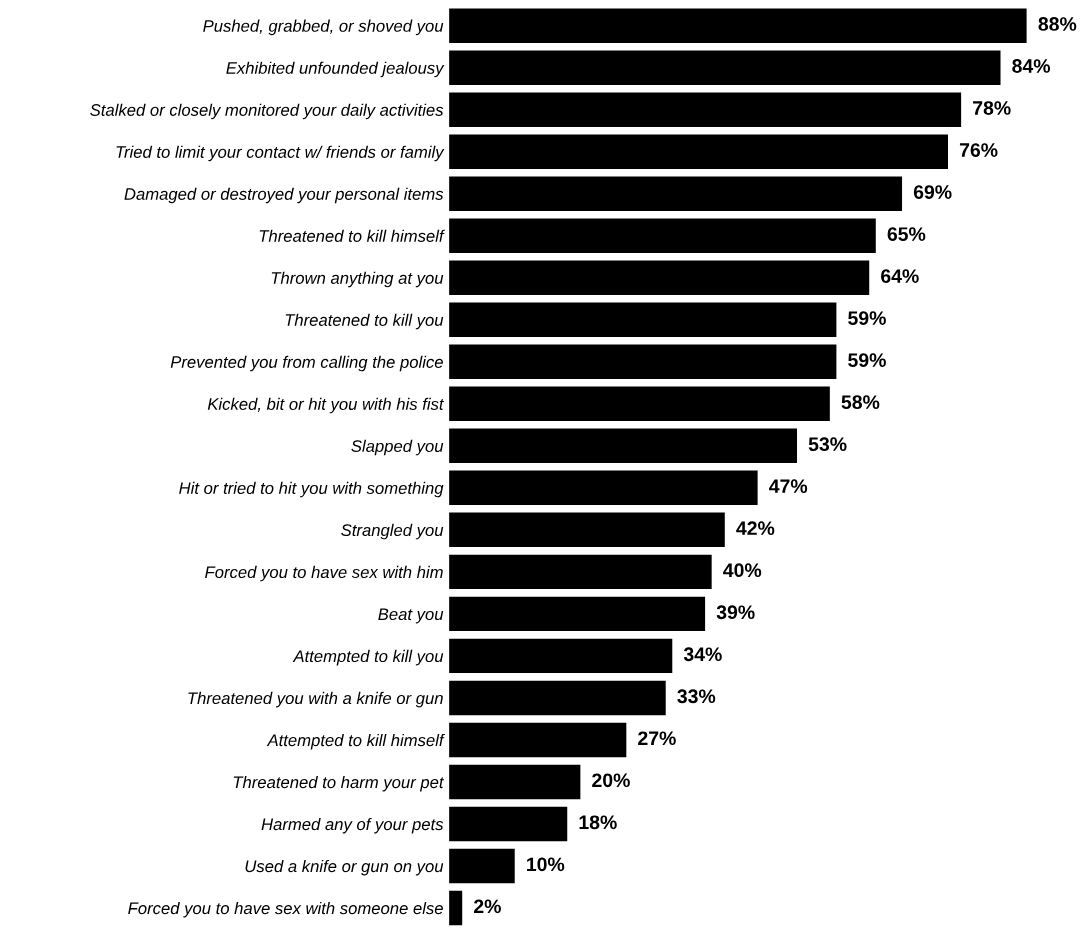  Describe the element at coordinates (339, 783) in the screenshot. I see `y-tick-label: Threatened to harm your pet` at that location.